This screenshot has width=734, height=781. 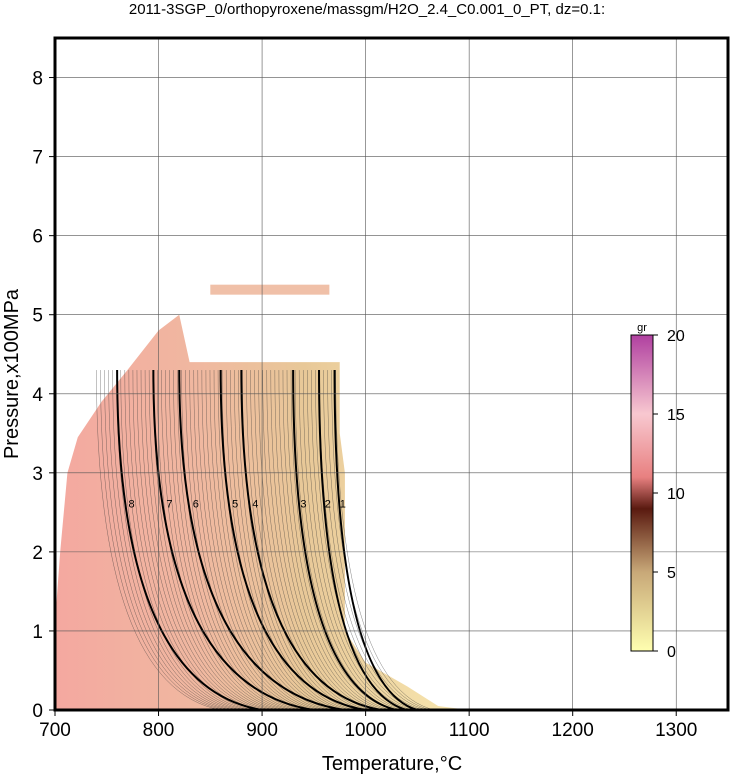 I want to click on x-tick-label: 700, so click(x=55, y=730).